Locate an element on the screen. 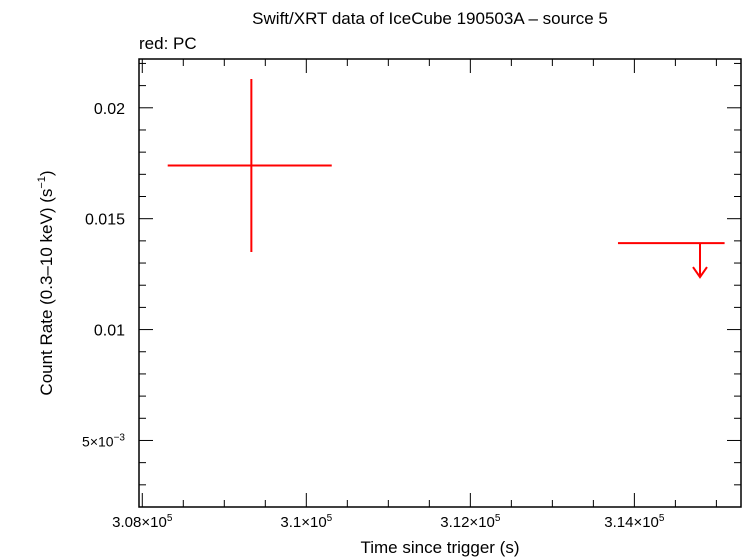  y-tick-label-exponent: −3 is located at coordinates (120, 437).